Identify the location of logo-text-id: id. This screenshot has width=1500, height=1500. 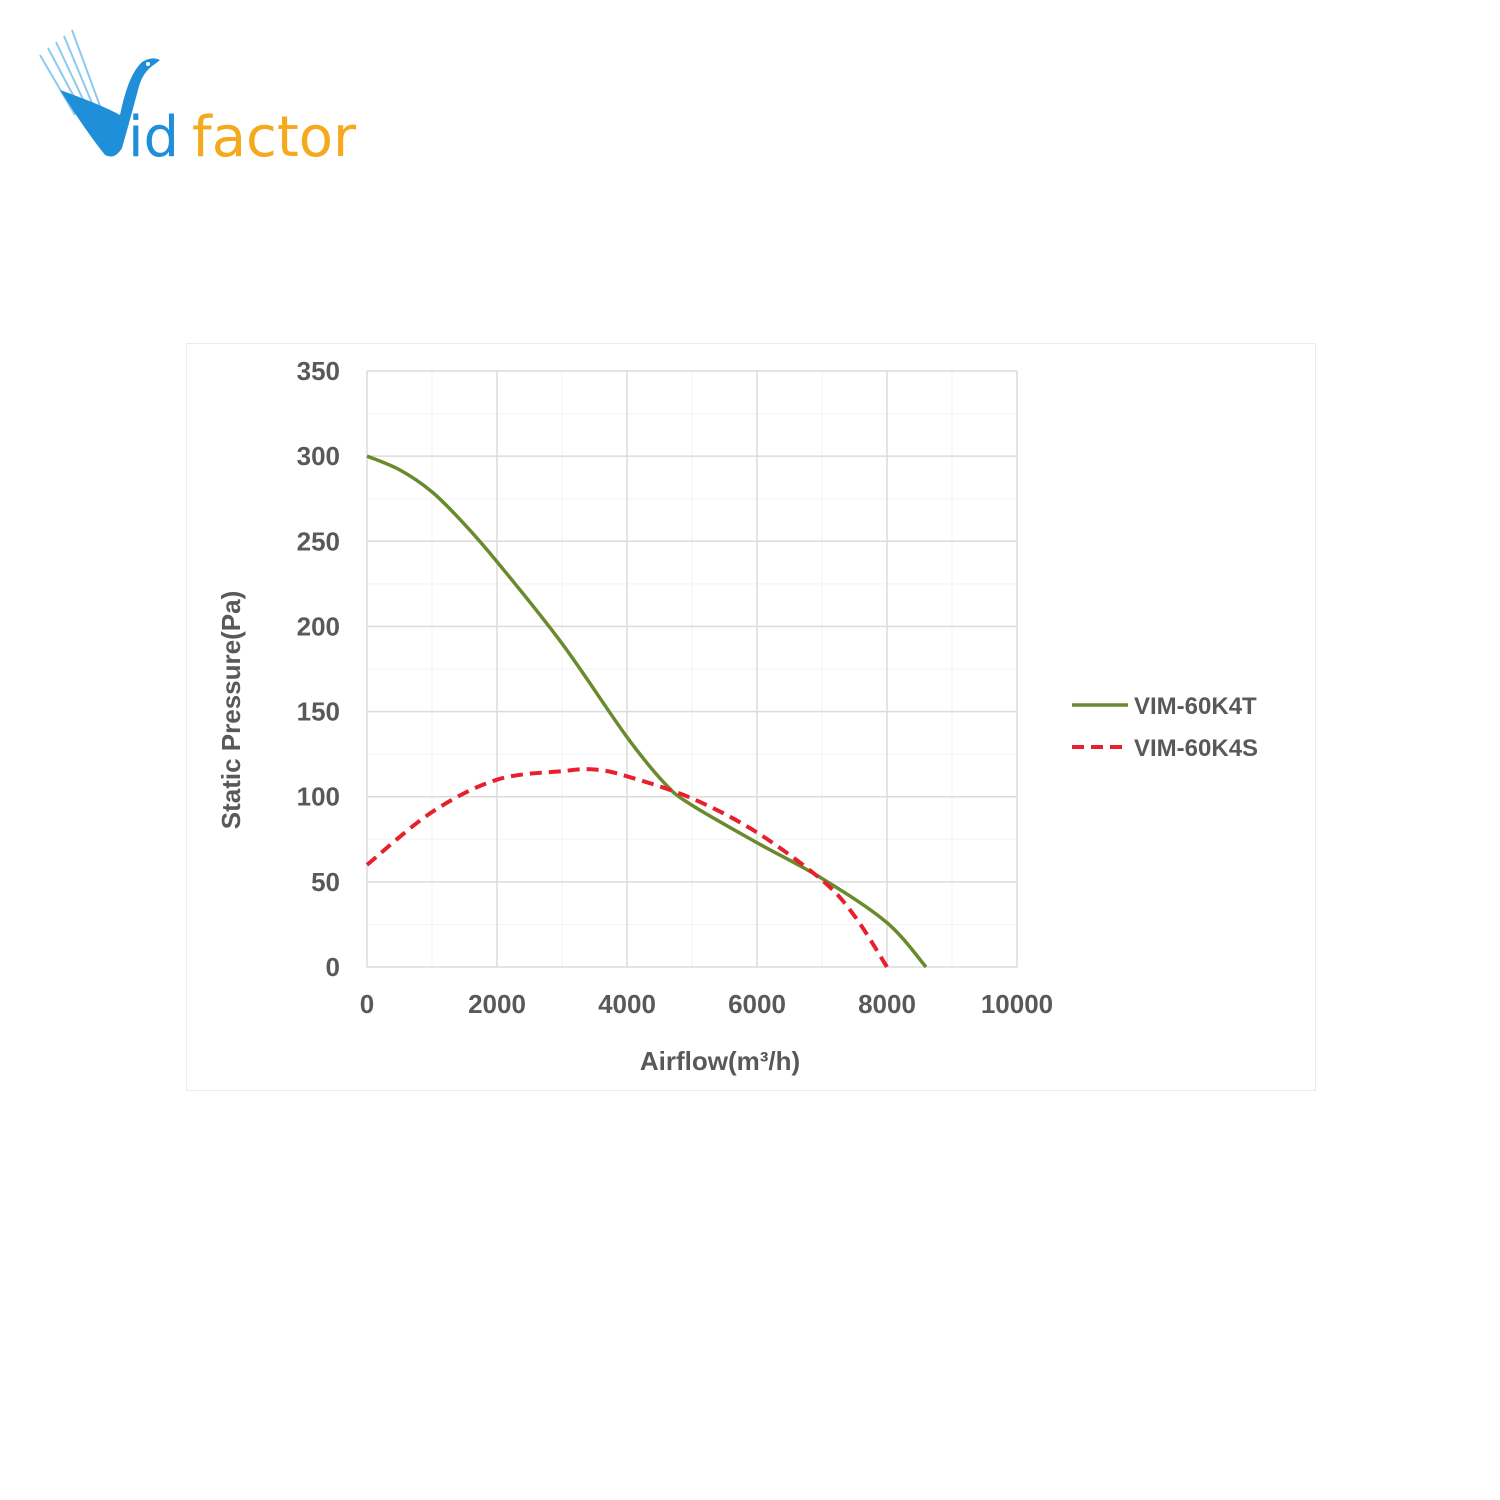
(153, 137).